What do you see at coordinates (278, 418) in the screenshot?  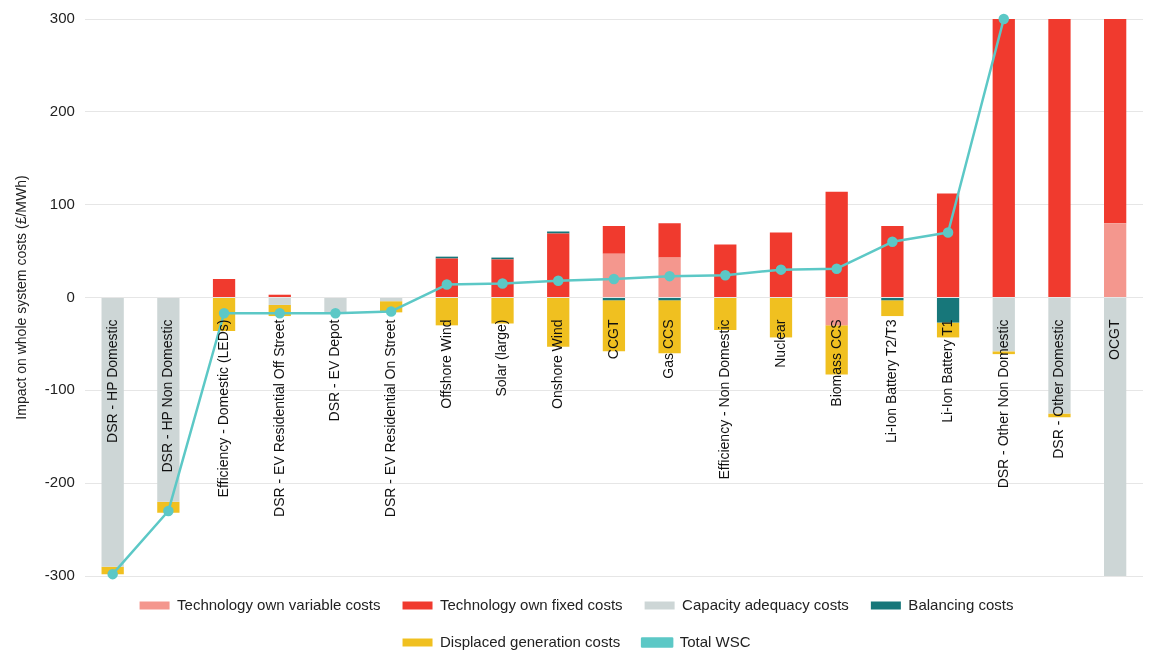 I see `x-tick-label: DSR - EV Residential Off Street` at bounding box center [278, 418].